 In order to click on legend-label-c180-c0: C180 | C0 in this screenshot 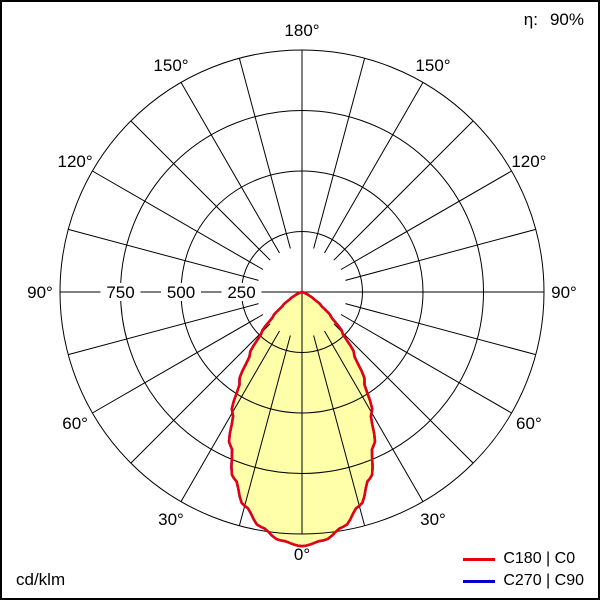, I will do `click(539, 558)`.